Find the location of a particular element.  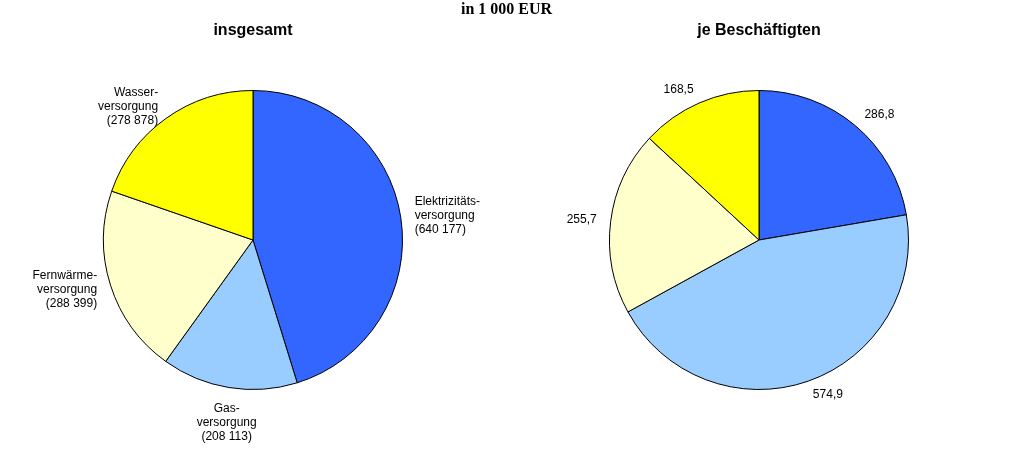

slice-label: Wasser- versorgung is located at coordinates (128, 99).